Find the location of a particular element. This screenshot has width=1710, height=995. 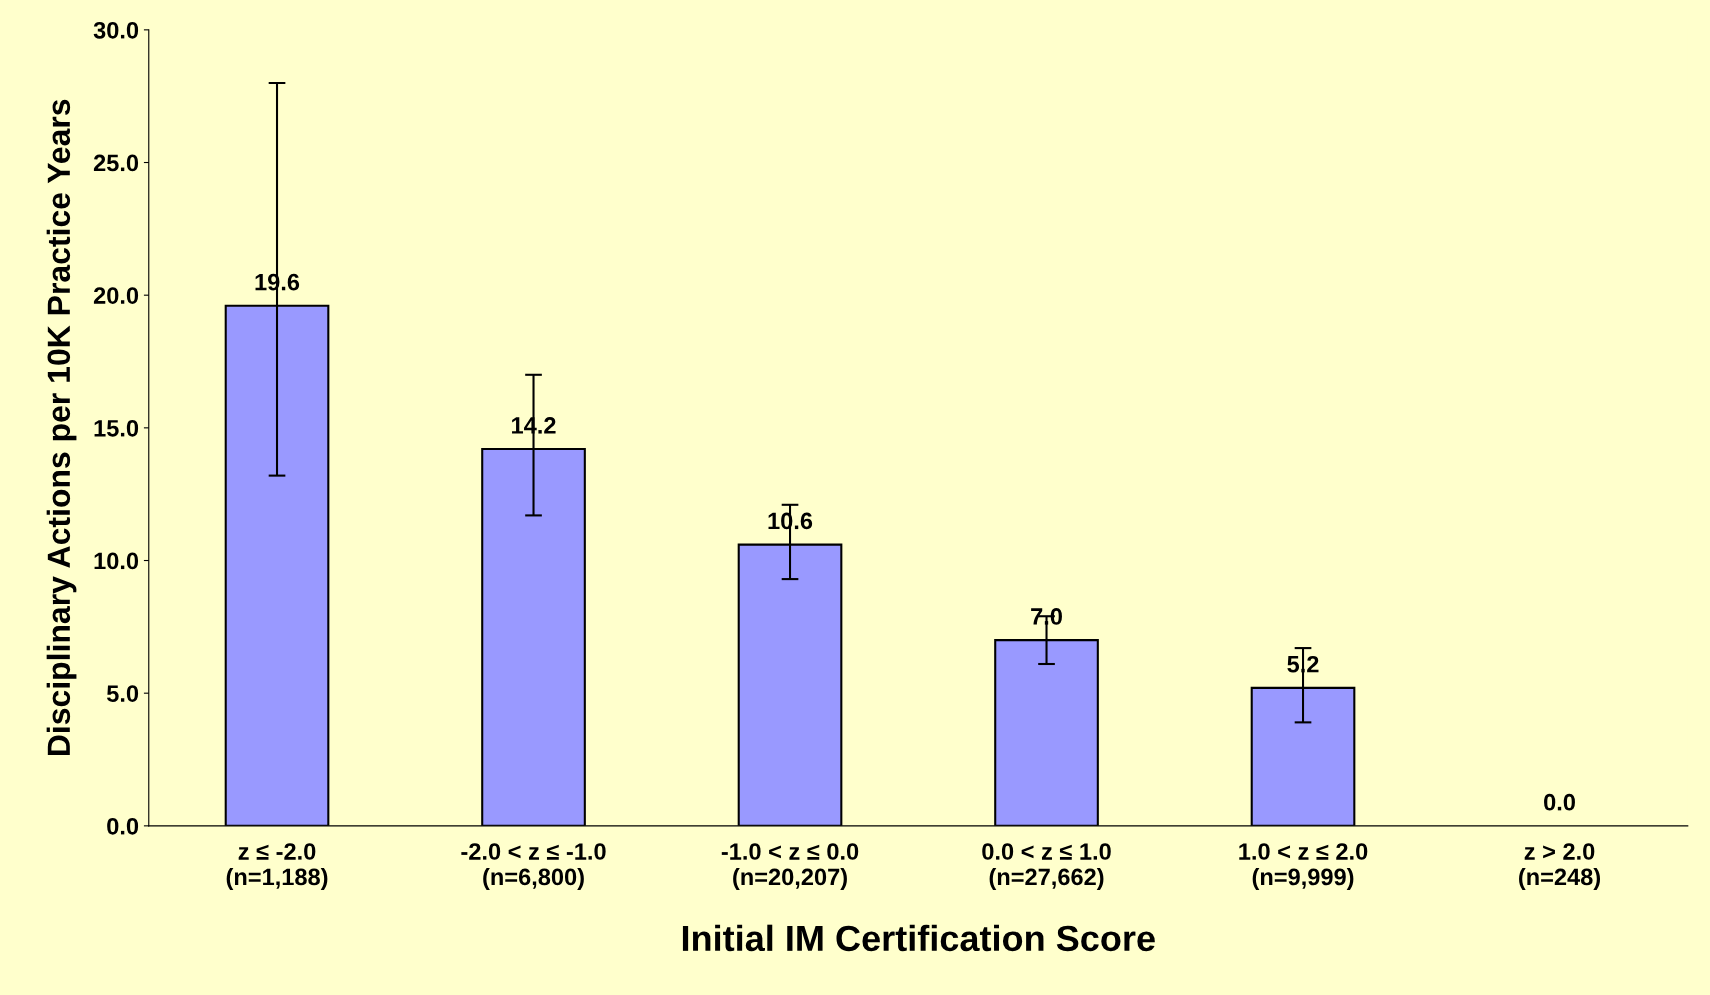

x-tick-label: z > 2.0 (n=248) is located at coordinates (1560, 866).